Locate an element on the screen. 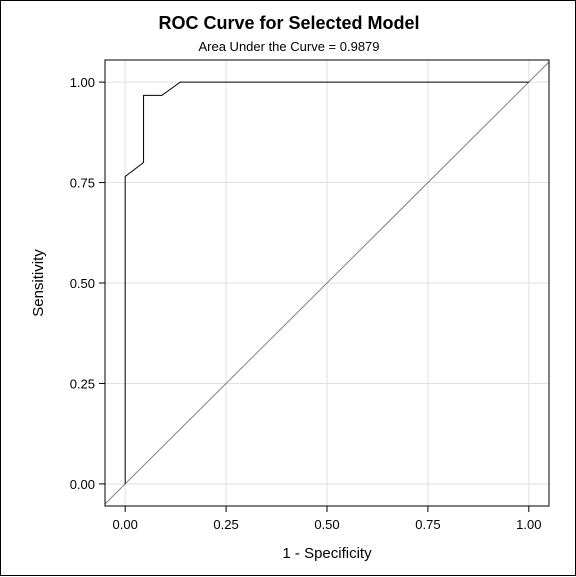 The image size is (576, 577). y-axis-ticks: 0.00 0.25 0.50 0.75 1.00 is located at coordinates (87, 283).